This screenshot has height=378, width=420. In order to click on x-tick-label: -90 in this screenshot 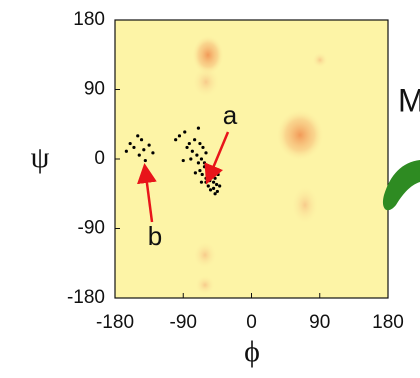, I will do `click(183, 322)`.